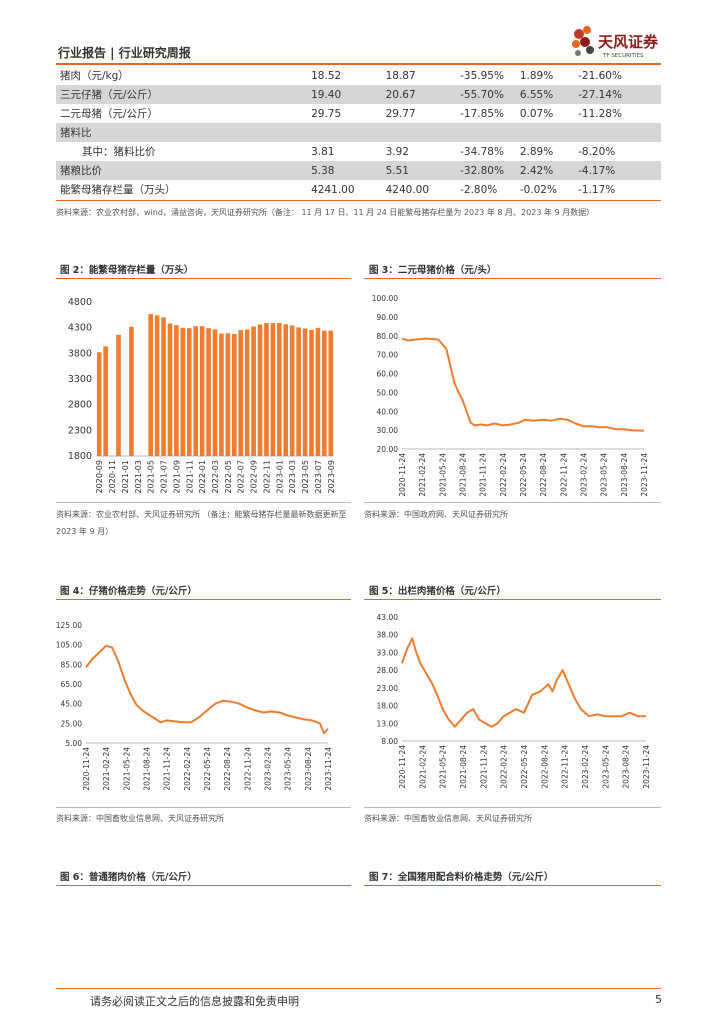 The image size is (724, 1024). Describe the element at coordinates (292, 476) in the screenshot. I see `x-tick-label: 2023-03` at that location.